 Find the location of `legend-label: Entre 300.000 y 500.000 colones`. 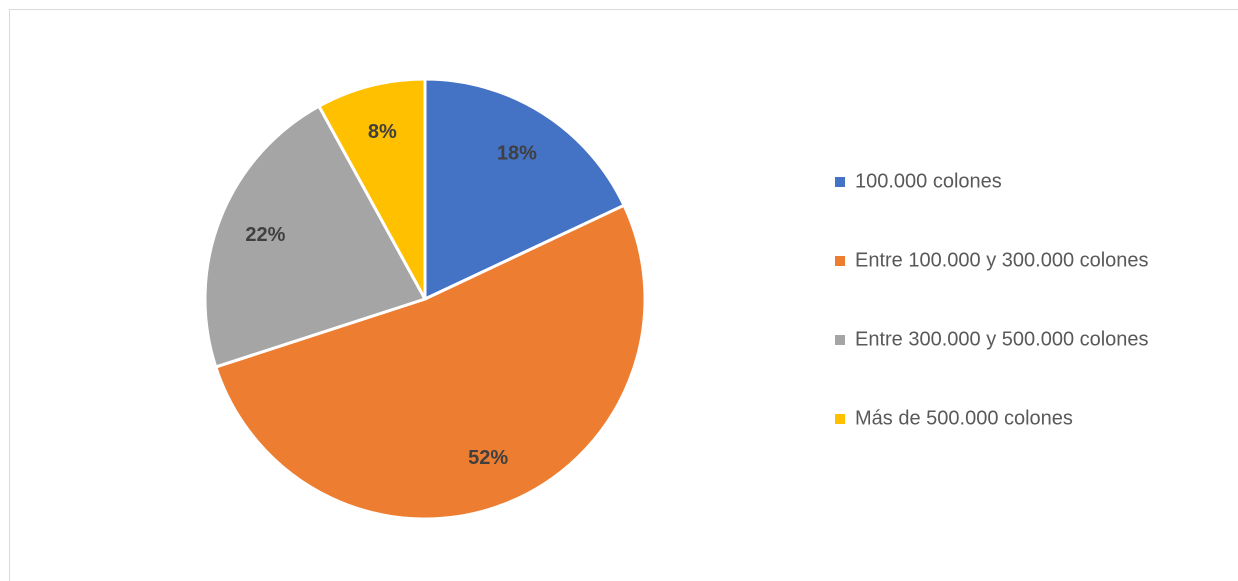

legend-label: Entre 300.000 y 500.000 colones is located at coordinates (1002, 339).